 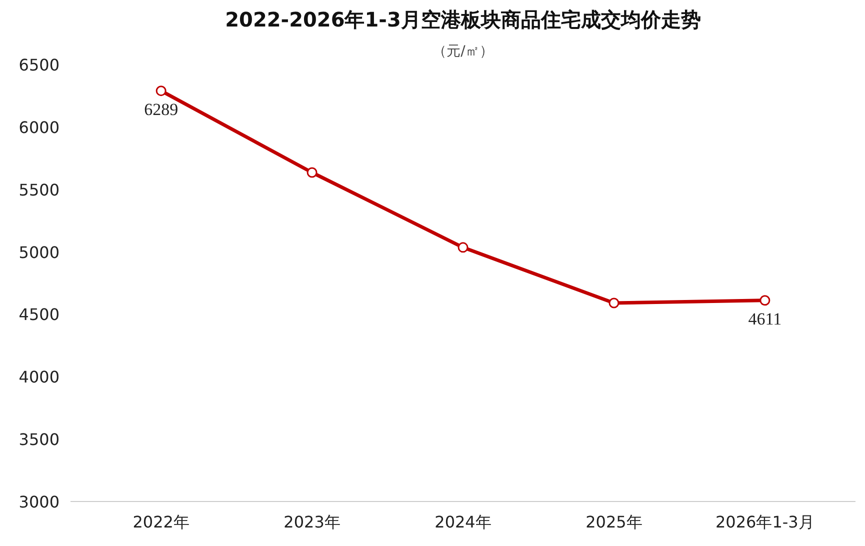 What do you see at coordinates (614, 522) in the screenshot?
I see `x-tick-label: 2025年` at bounding box center [614, 522].